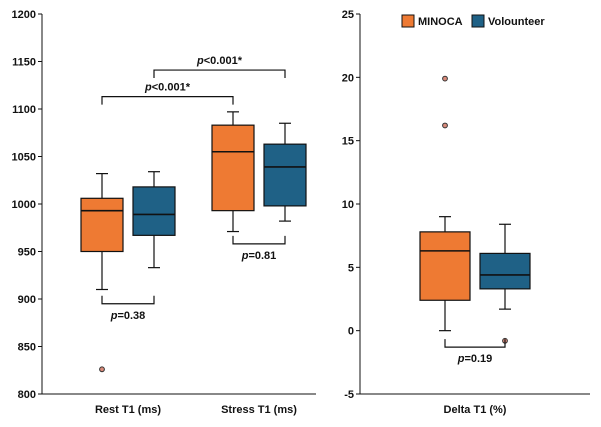  Describe the element at coordinates (27, 300) in the screenshot. I see `y-tick-label: 900` at that location.